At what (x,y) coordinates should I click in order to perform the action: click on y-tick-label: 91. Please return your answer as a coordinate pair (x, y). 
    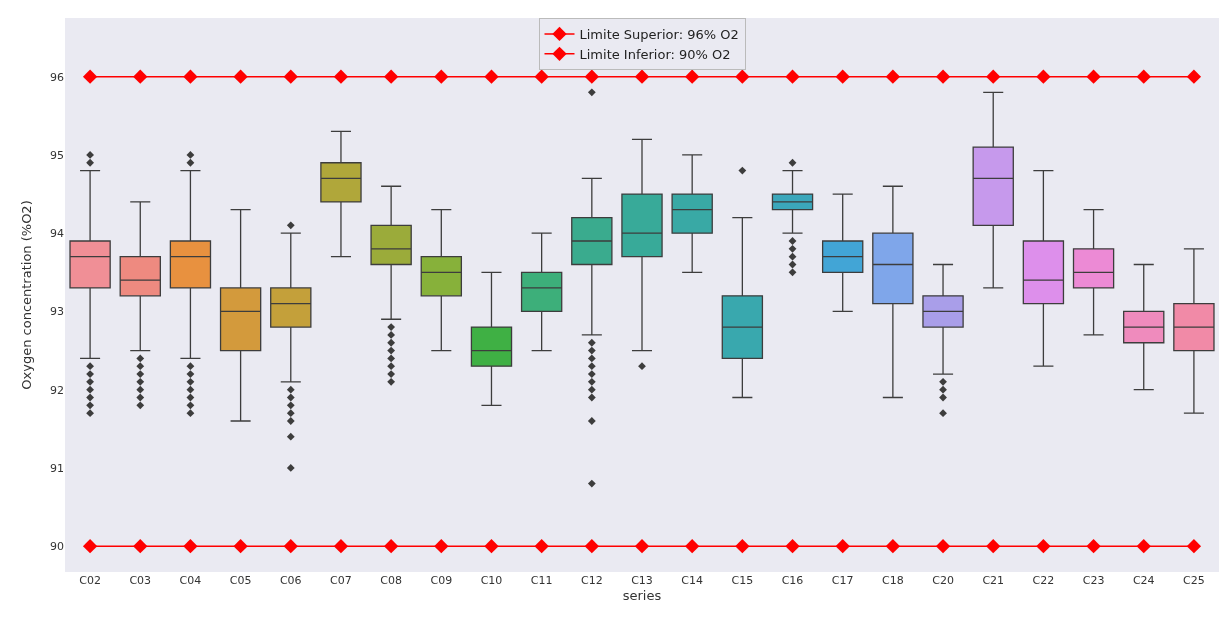
    Looking at the image, I should click on (57, 468).